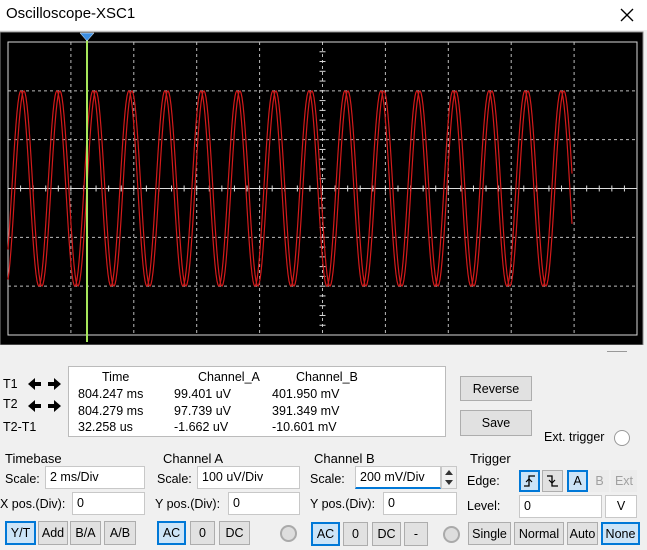 The height and width of the screenshot is (550, 647). I want to click on falling-edge-button, so click(552, 481).